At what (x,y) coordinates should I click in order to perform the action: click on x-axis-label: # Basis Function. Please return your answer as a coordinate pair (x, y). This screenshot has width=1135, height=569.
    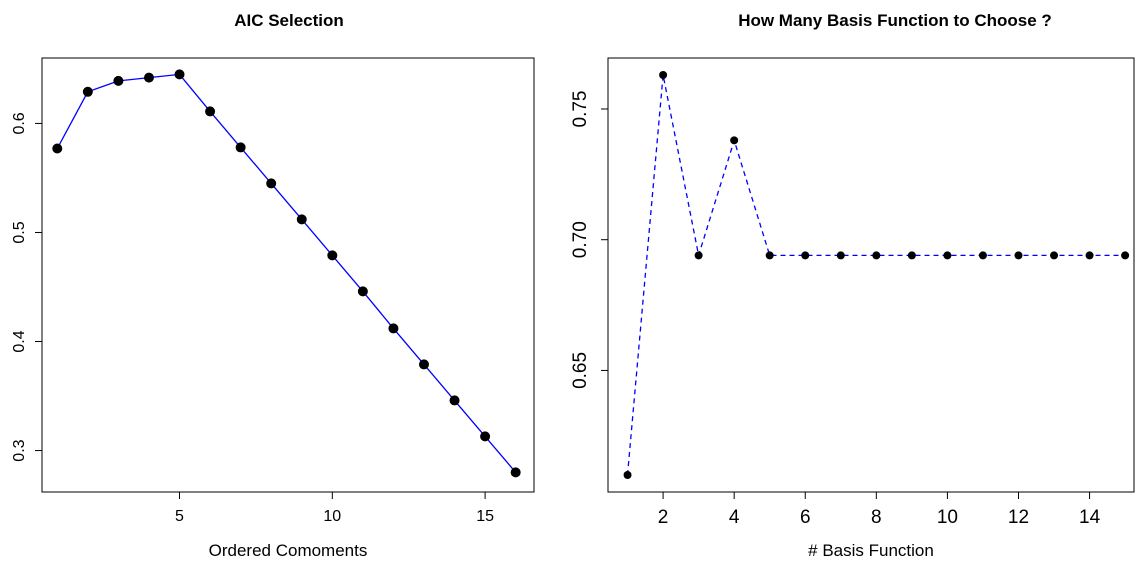
    Looking at the image, I should click on (871, 550).